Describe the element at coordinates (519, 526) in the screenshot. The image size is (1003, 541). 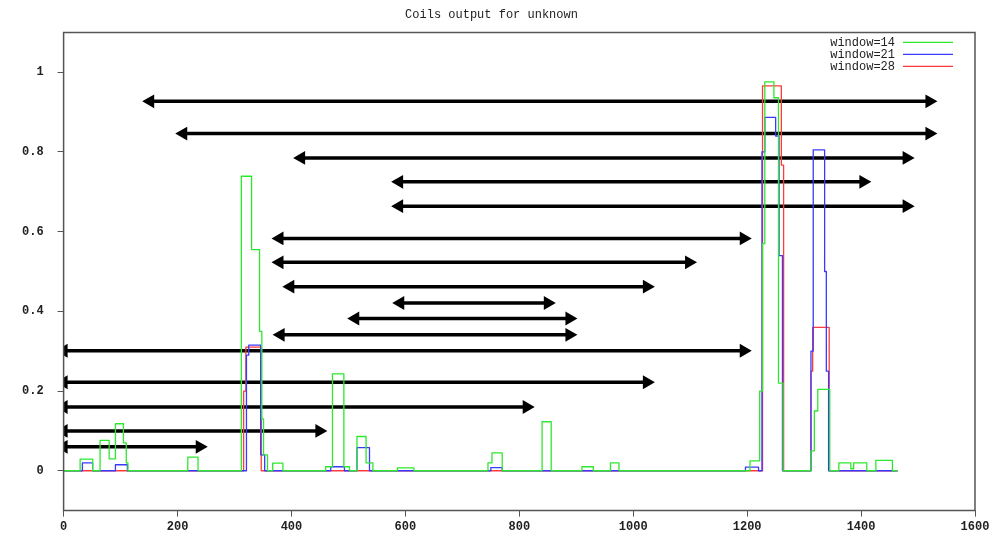
I see `x-tick-label: 800` at that location.